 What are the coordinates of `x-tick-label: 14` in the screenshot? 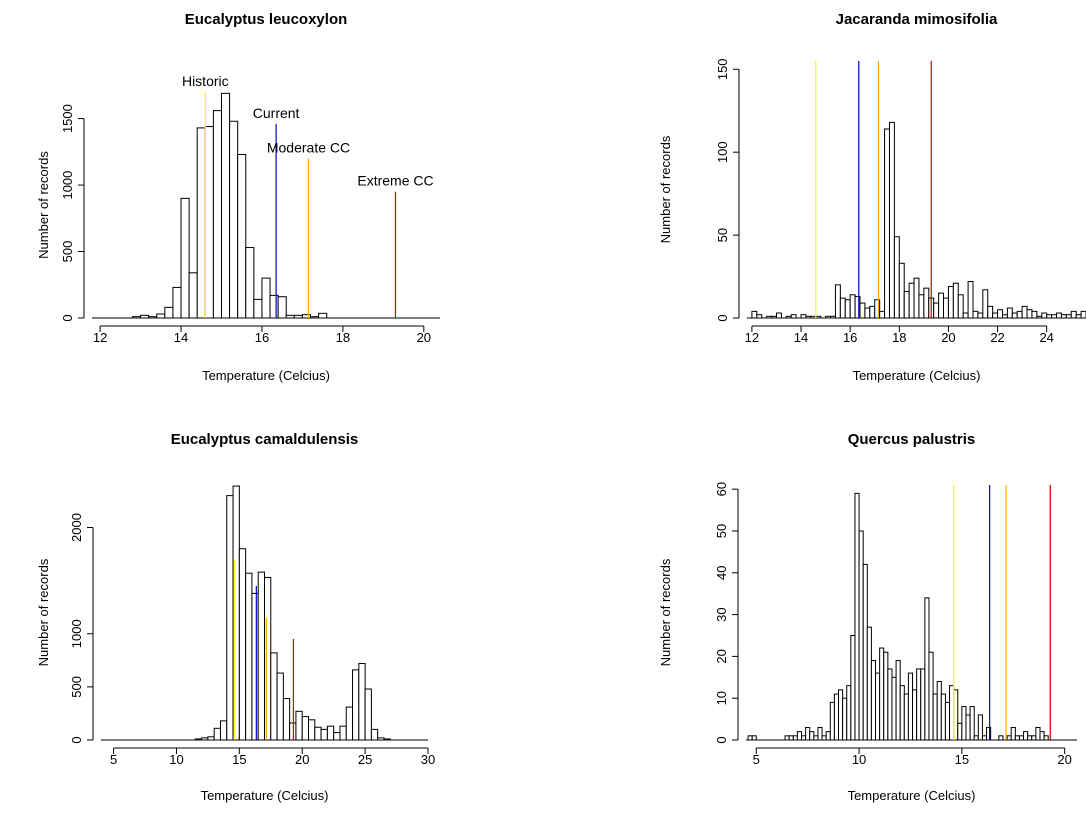 It's located at (801, 337).